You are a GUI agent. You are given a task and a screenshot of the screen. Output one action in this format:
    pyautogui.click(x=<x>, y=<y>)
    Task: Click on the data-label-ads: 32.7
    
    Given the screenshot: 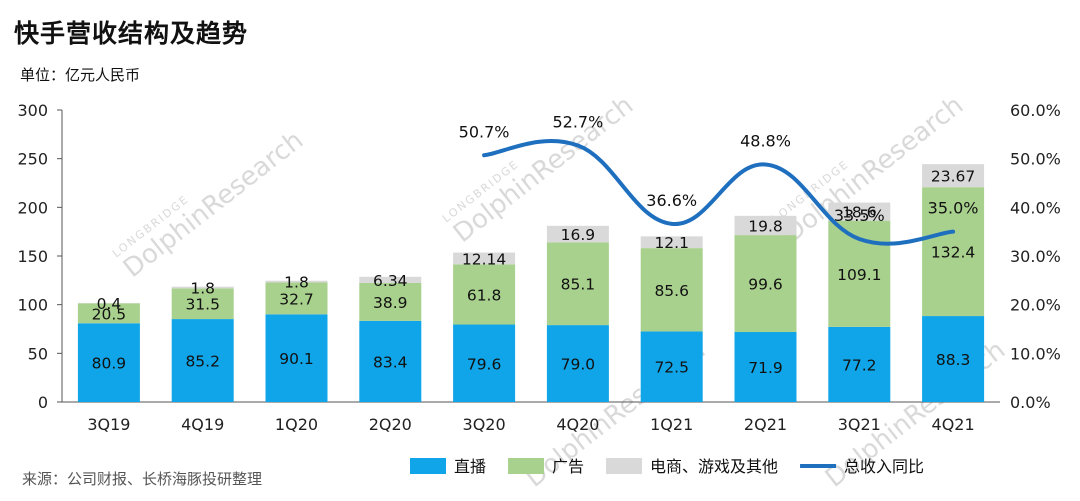 What is the action you would take?
    pyautogui.click(x=296, y=299)
    